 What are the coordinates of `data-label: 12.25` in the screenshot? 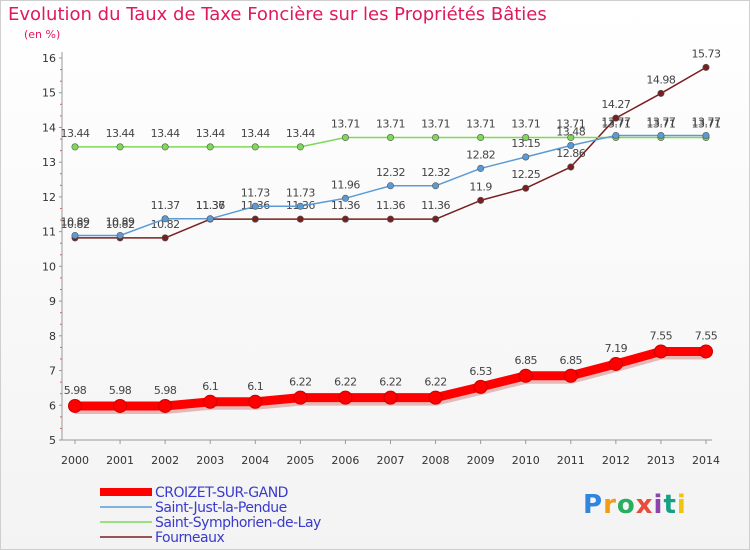 It's located at (525, 174).